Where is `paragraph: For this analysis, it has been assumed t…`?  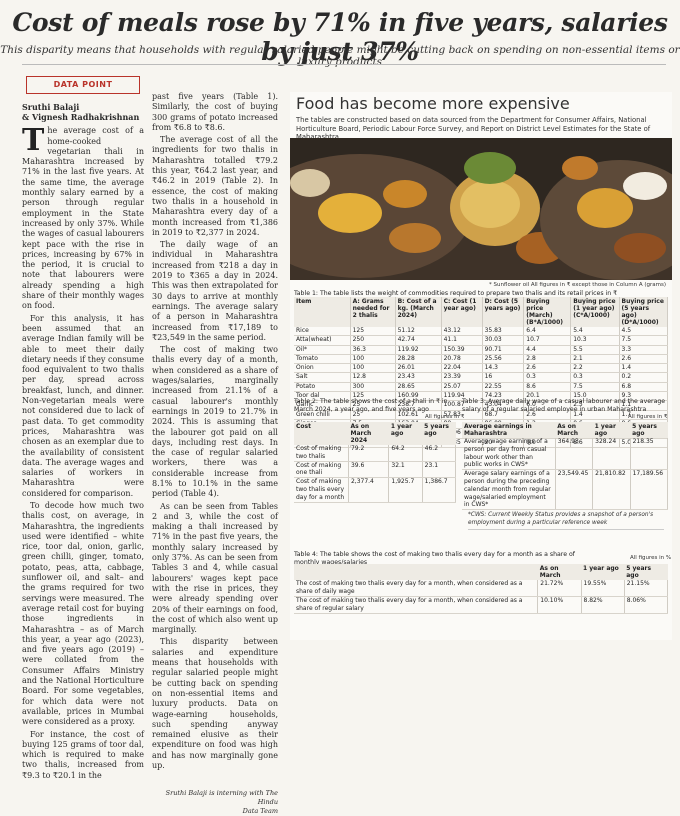
paragraph: For this analysis, it has been assumed t… is located at coordinates (83, 405).